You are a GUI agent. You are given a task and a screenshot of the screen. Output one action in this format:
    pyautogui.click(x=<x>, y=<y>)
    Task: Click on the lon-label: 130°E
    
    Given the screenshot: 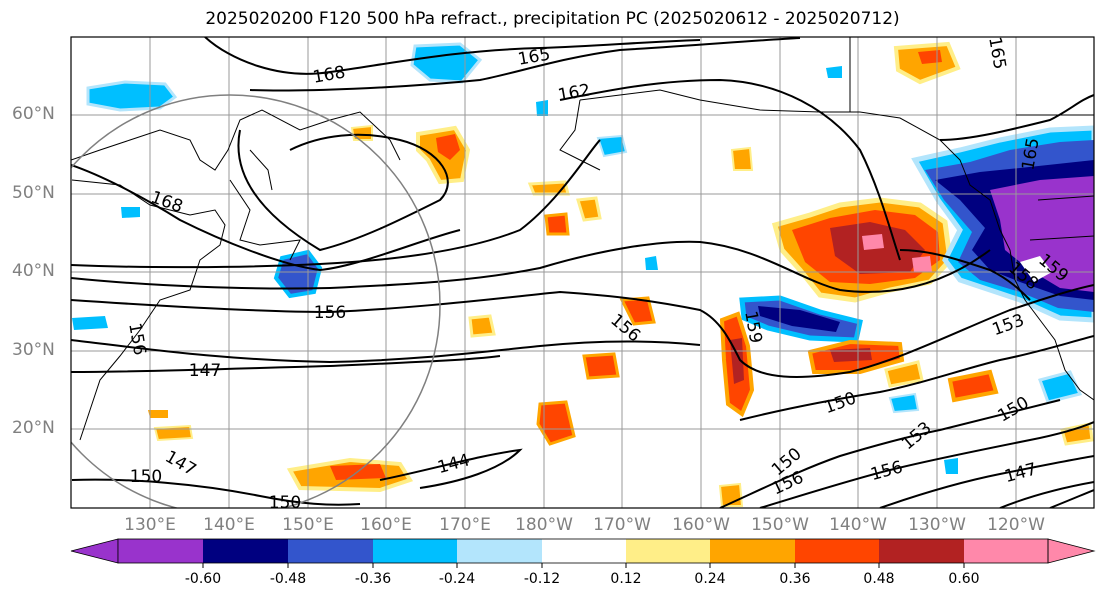 What is the action you would take?
    pyautogui.click(x=150, y=525)
    